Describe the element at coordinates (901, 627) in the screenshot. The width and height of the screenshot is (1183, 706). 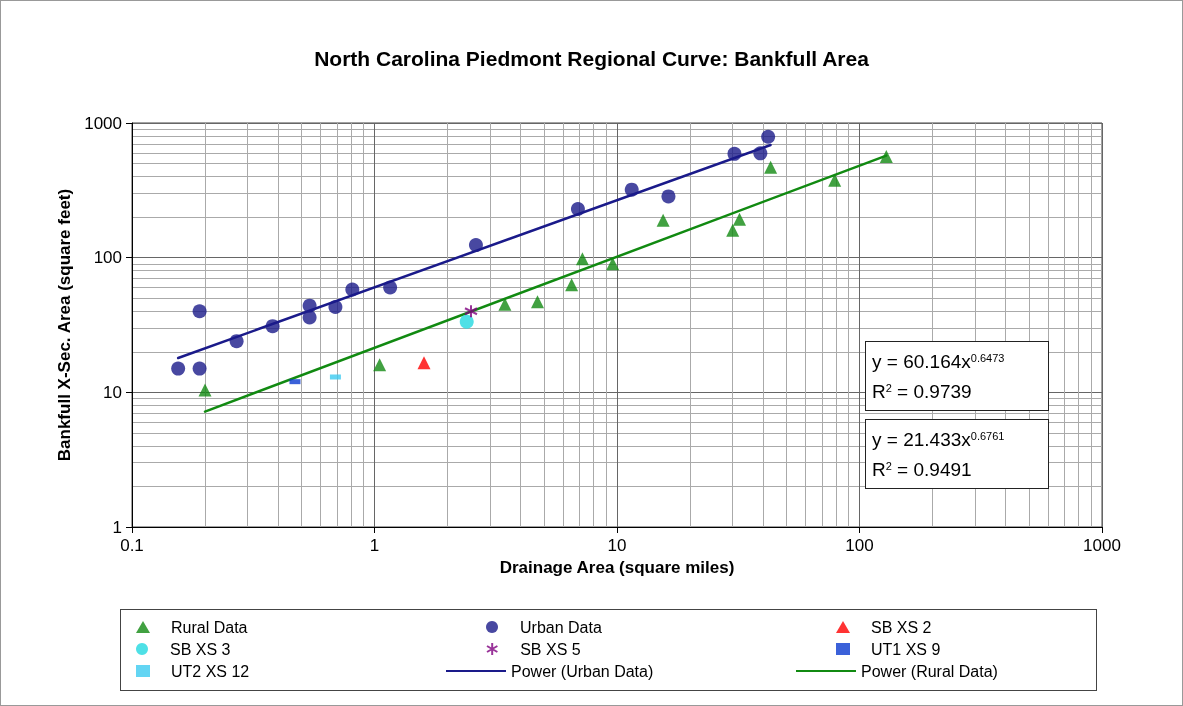
I see `legend-label: SB XS 2` at that location.